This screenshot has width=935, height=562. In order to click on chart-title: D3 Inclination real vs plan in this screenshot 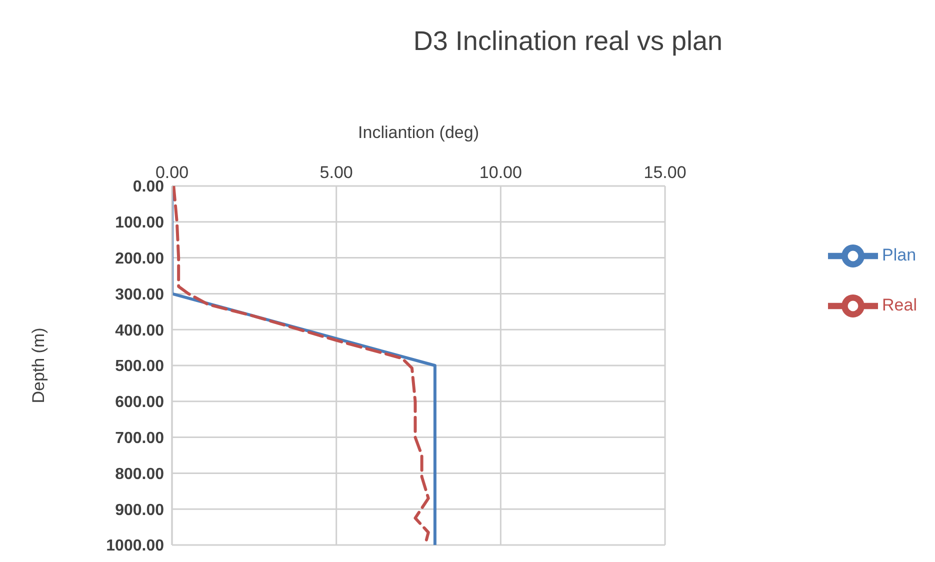, I will do `click(568, 41)`.